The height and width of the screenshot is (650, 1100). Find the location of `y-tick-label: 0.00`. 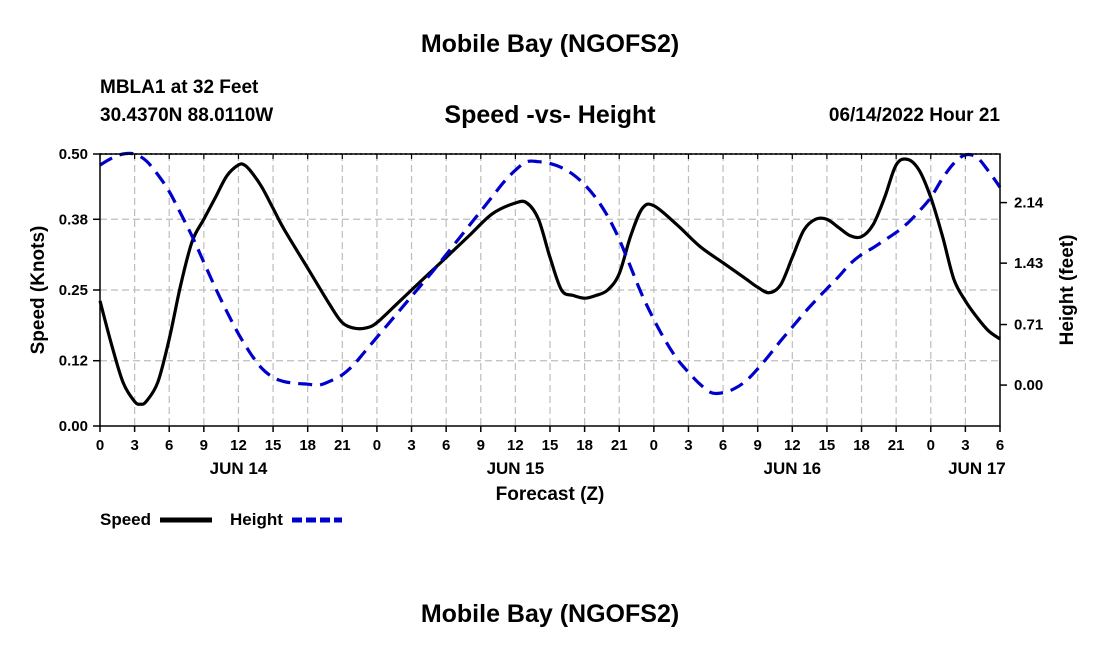

y-tick-label: 0.00 is located at coordinates (73, 426).